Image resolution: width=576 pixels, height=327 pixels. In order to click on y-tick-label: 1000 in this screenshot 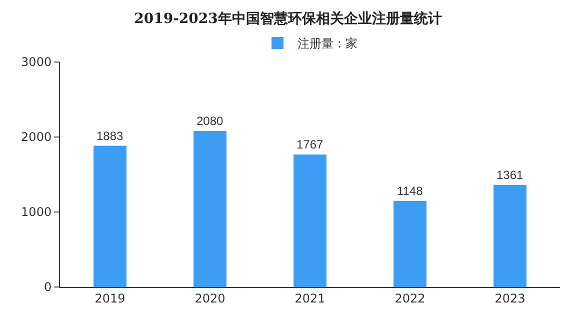, I will do `click(36, 212)`.